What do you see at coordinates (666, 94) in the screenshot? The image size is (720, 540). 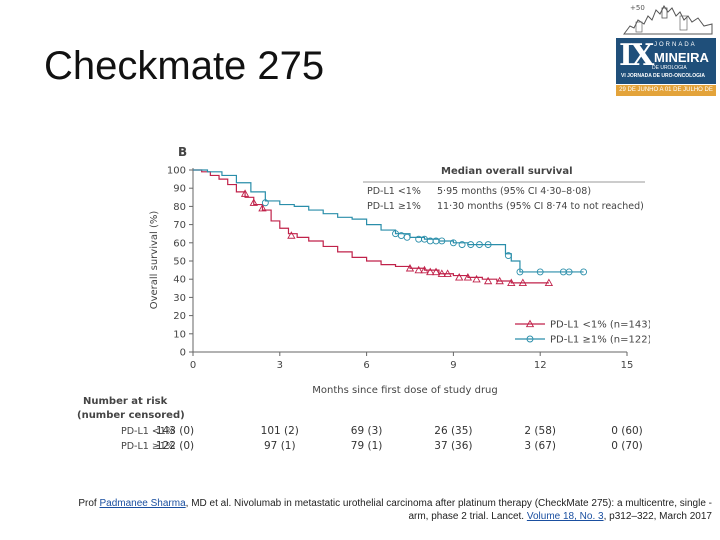 I see `logo-dates: 29 DE JUNHO A 01 DE JULHO DE 2017` at bounding box center [666, 94].